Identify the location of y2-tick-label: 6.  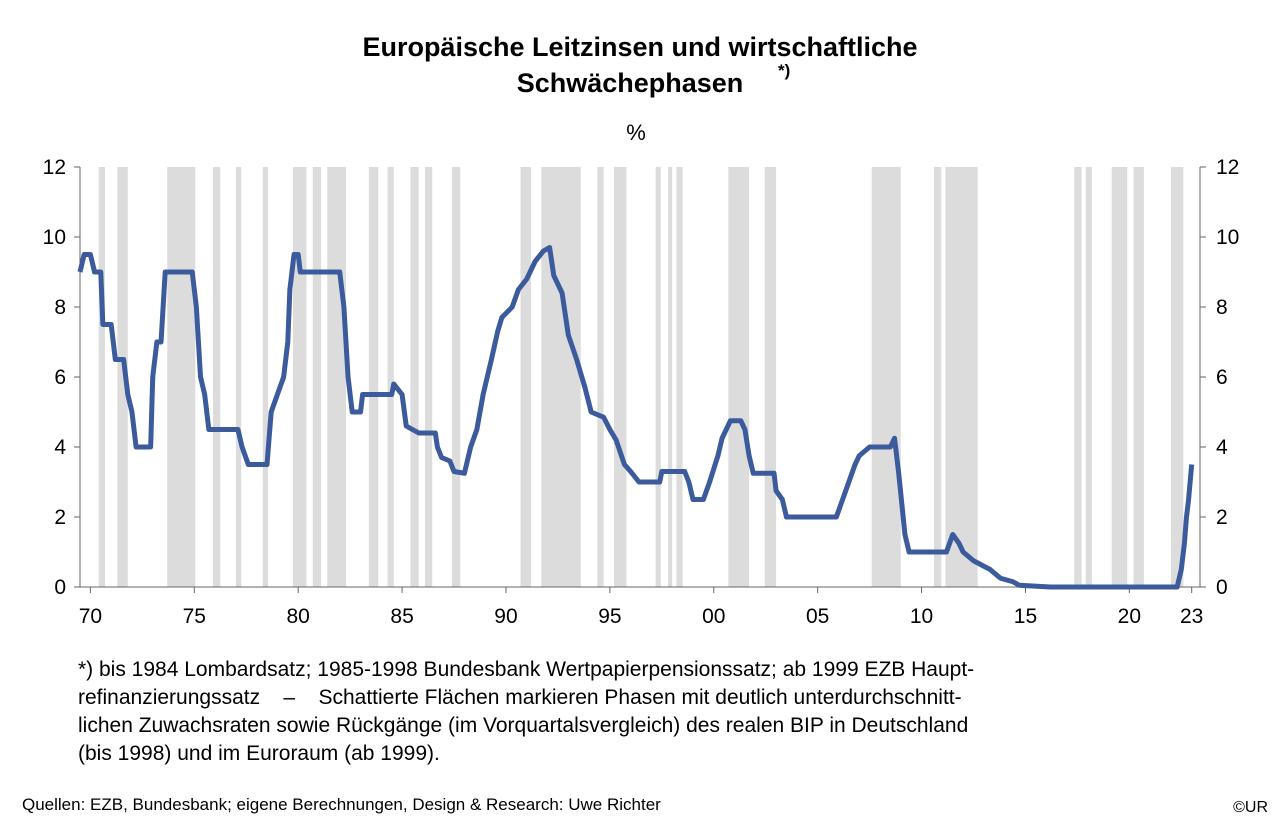
(1222, 377).